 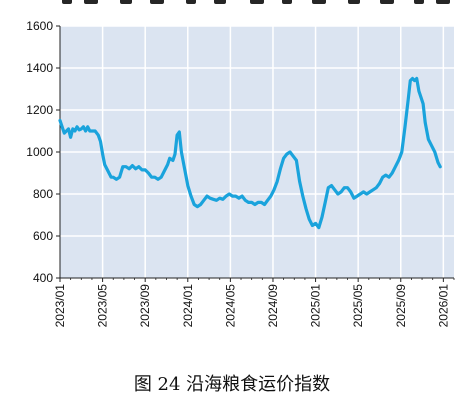 What do you see at coordinates (232, 4) in the screenshot?
I see `clipped-header-text` at bounding box center [232, 4].